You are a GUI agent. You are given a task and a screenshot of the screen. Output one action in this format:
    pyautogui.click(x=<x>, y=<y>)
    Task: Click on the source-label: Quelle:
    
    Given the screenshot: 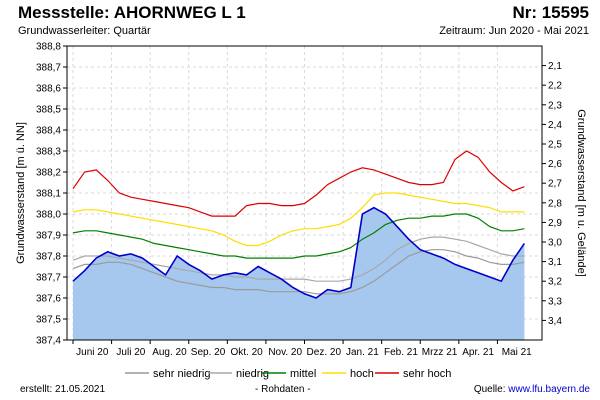 What is the action you would take?
    pyautogui.click(x=489, y=389)
    